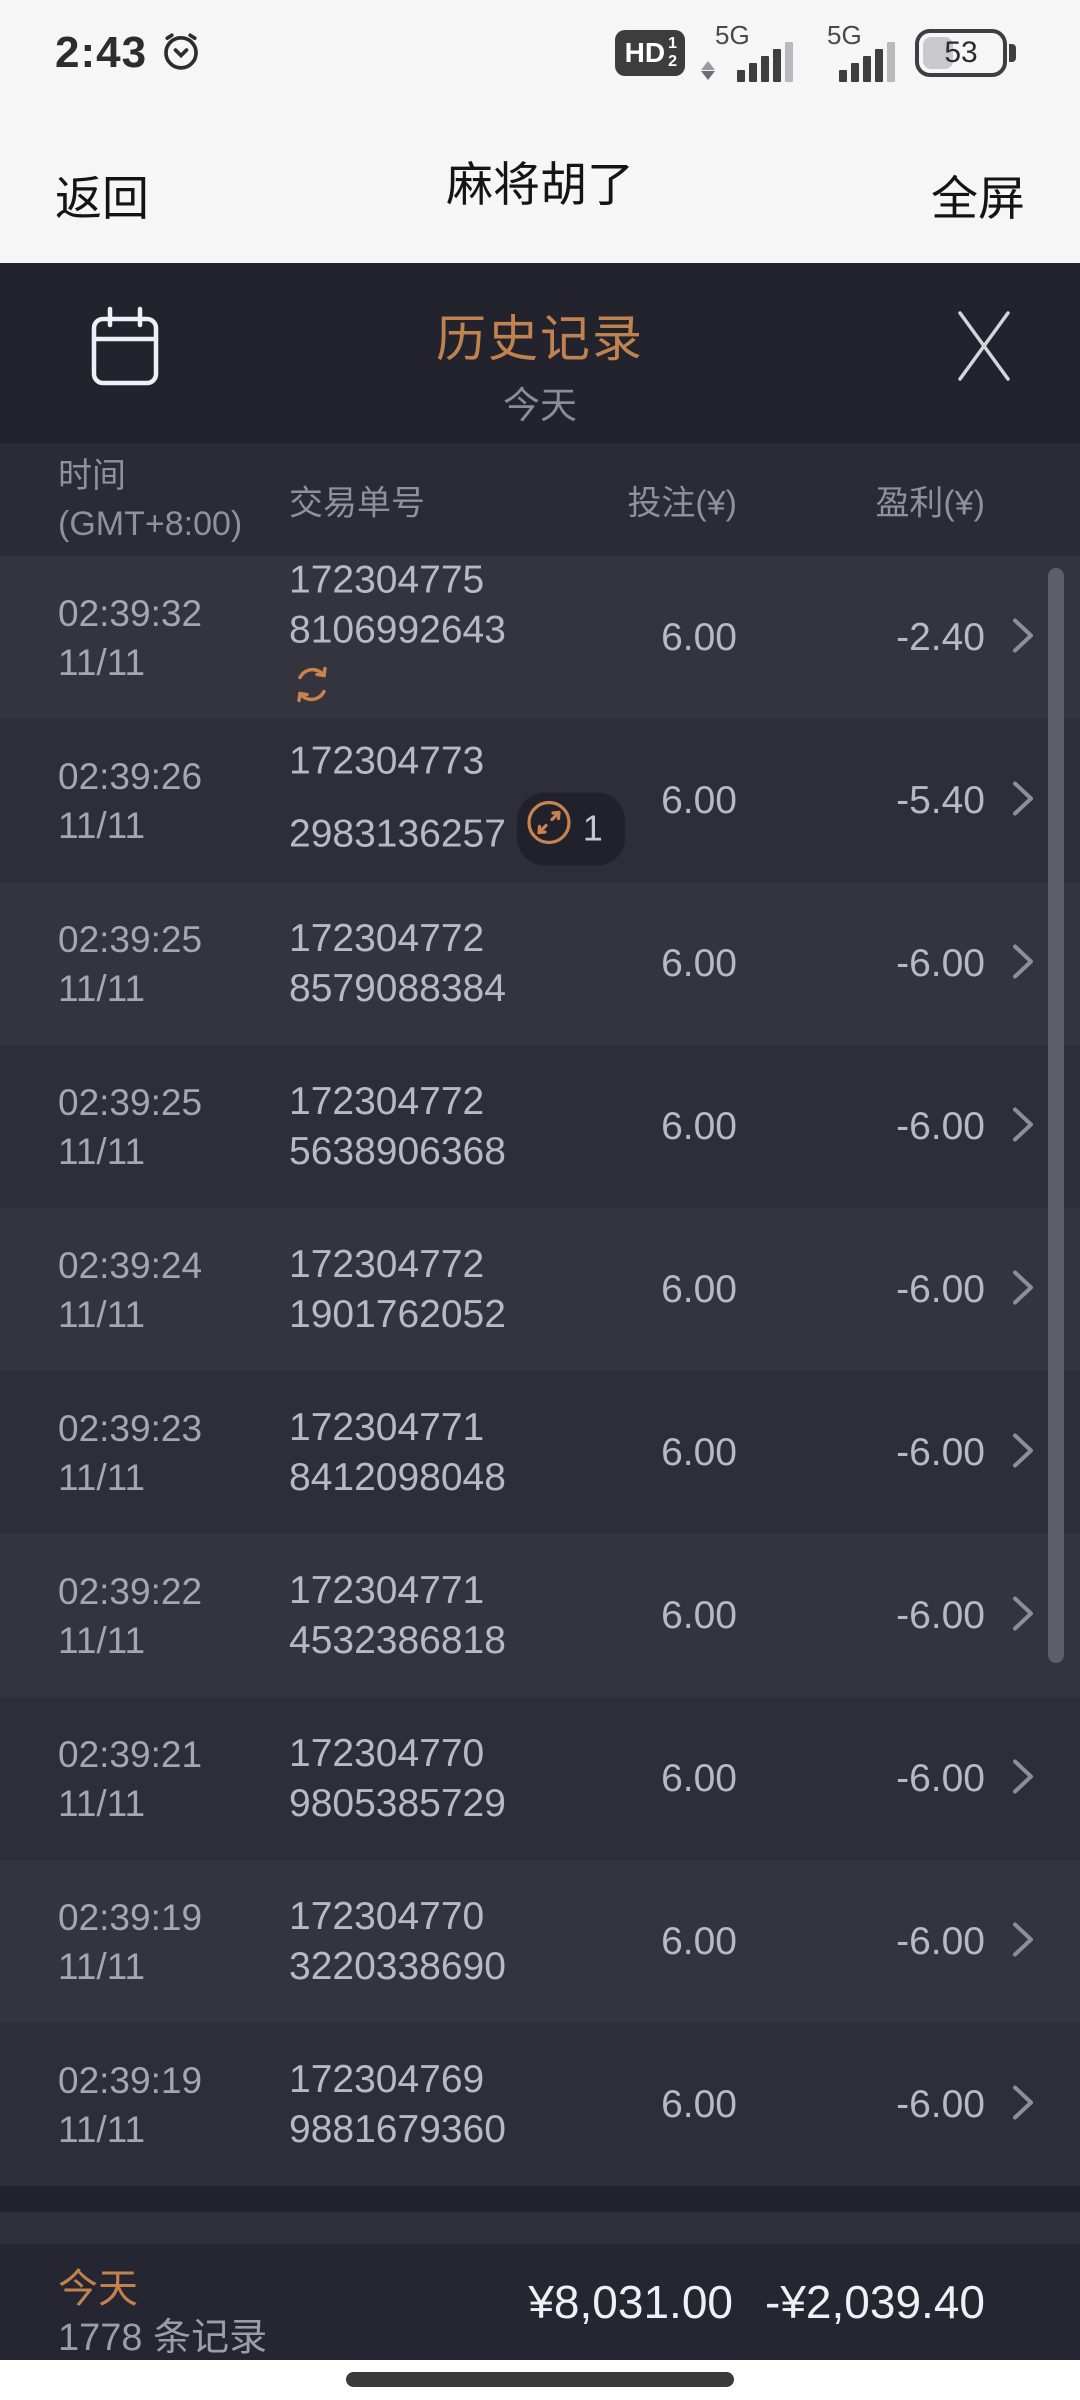  Describe the element at coordinates (540, 637) in the screenshot. I see `table-row: 02:39:32 11/11 172304775 8106992643` at that location.